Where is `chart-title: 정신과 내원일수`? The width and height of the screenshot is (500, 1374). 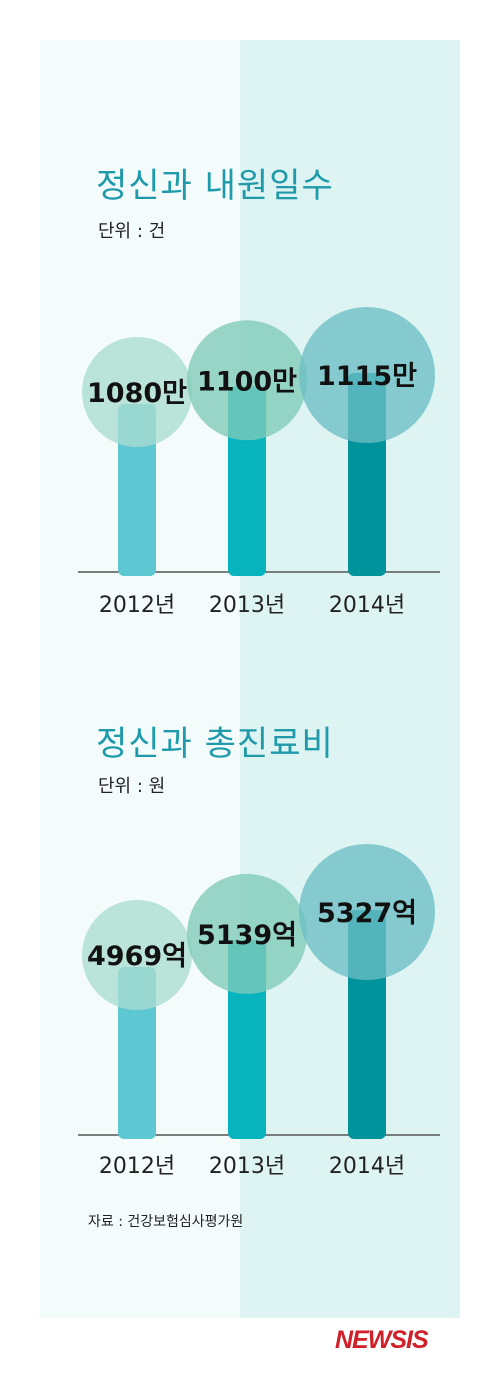 chart-title: 정신과 내원일수 is located at coordinates (215, 186).